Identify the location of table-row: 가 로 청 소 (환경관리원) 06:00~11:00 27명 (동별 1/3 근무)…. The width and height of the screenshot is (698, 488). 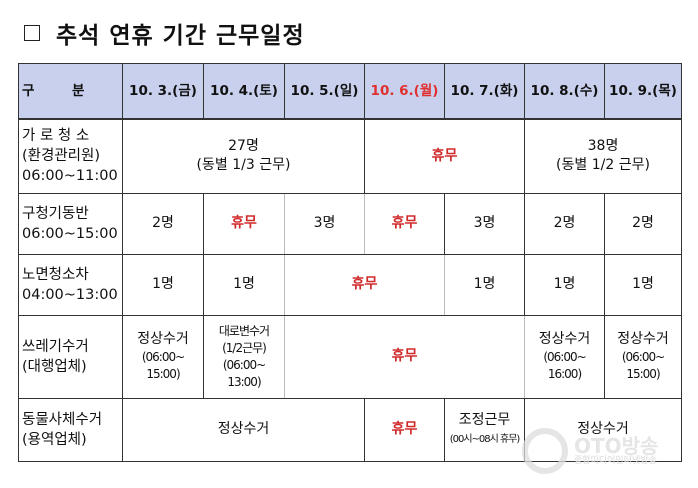
(350, 156).